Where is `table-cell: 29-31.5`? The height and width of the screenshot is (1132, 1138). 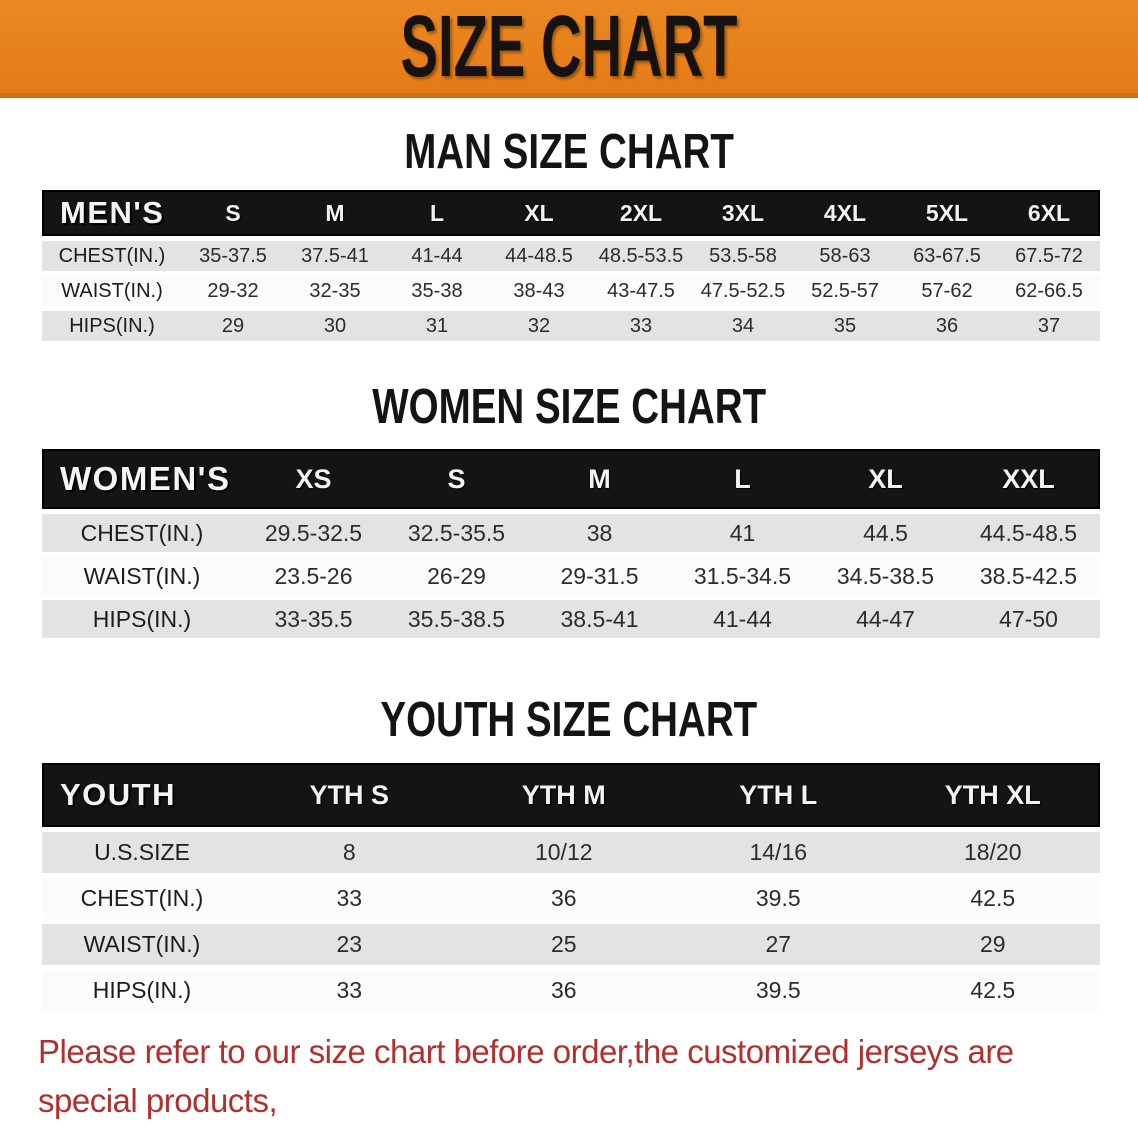 table-cell: 29-31.5 is located at coordinates (599, 575).